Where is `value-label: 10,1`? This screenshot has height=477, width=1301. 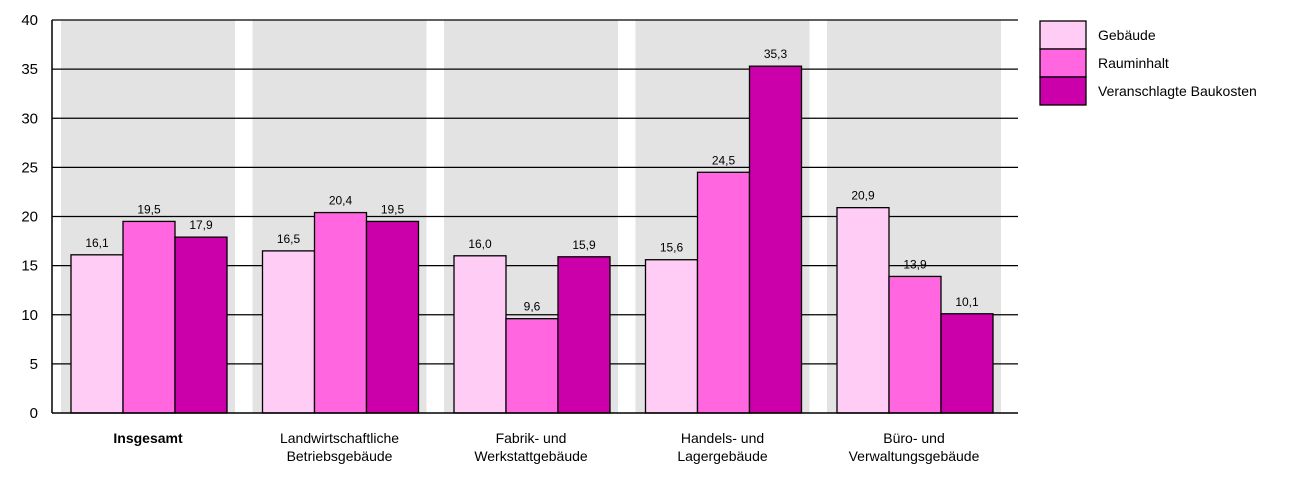 value-label: 10,1 is located at coordinates (967, 302).